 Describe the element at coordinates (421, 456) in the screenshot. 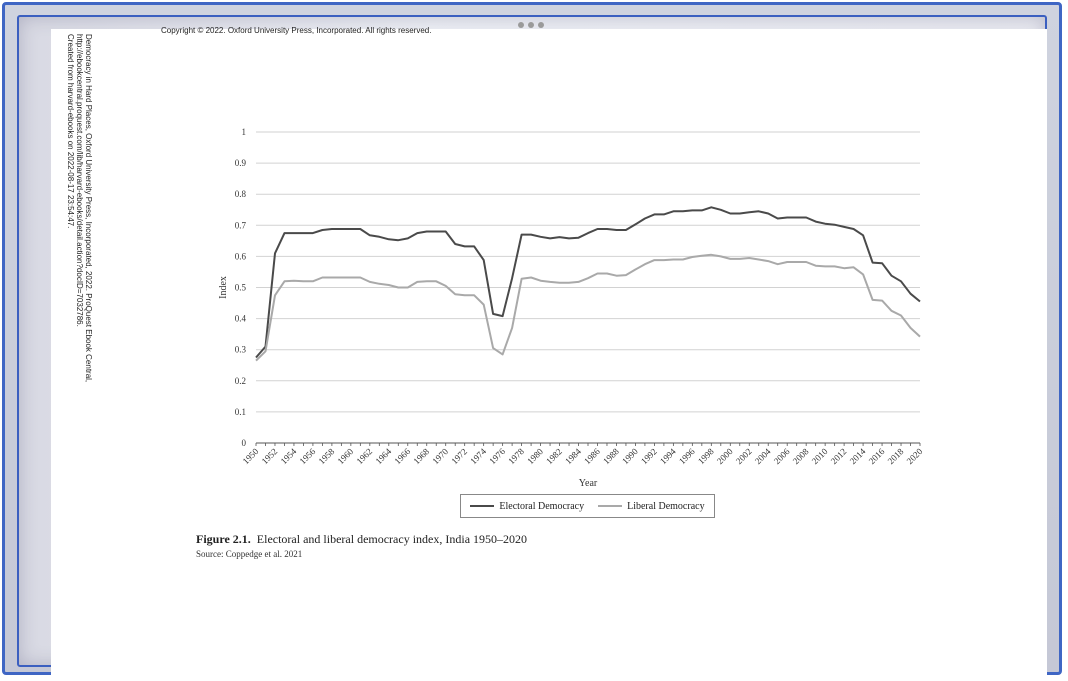

I see `x-tick-label: 1968` at that location.